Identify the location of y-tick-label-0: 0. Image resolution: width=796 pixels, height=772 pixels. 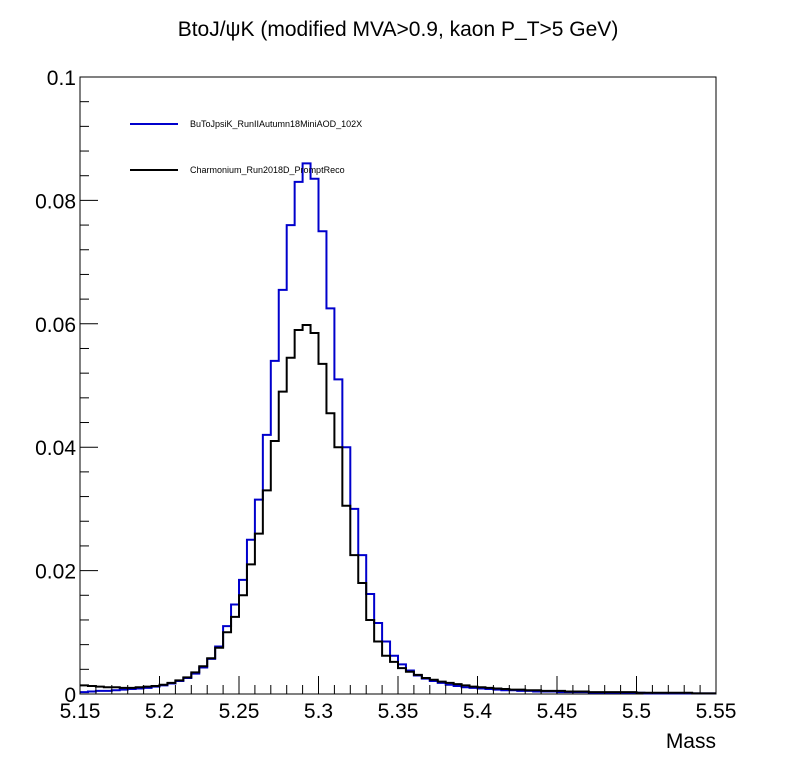
(70, 695).